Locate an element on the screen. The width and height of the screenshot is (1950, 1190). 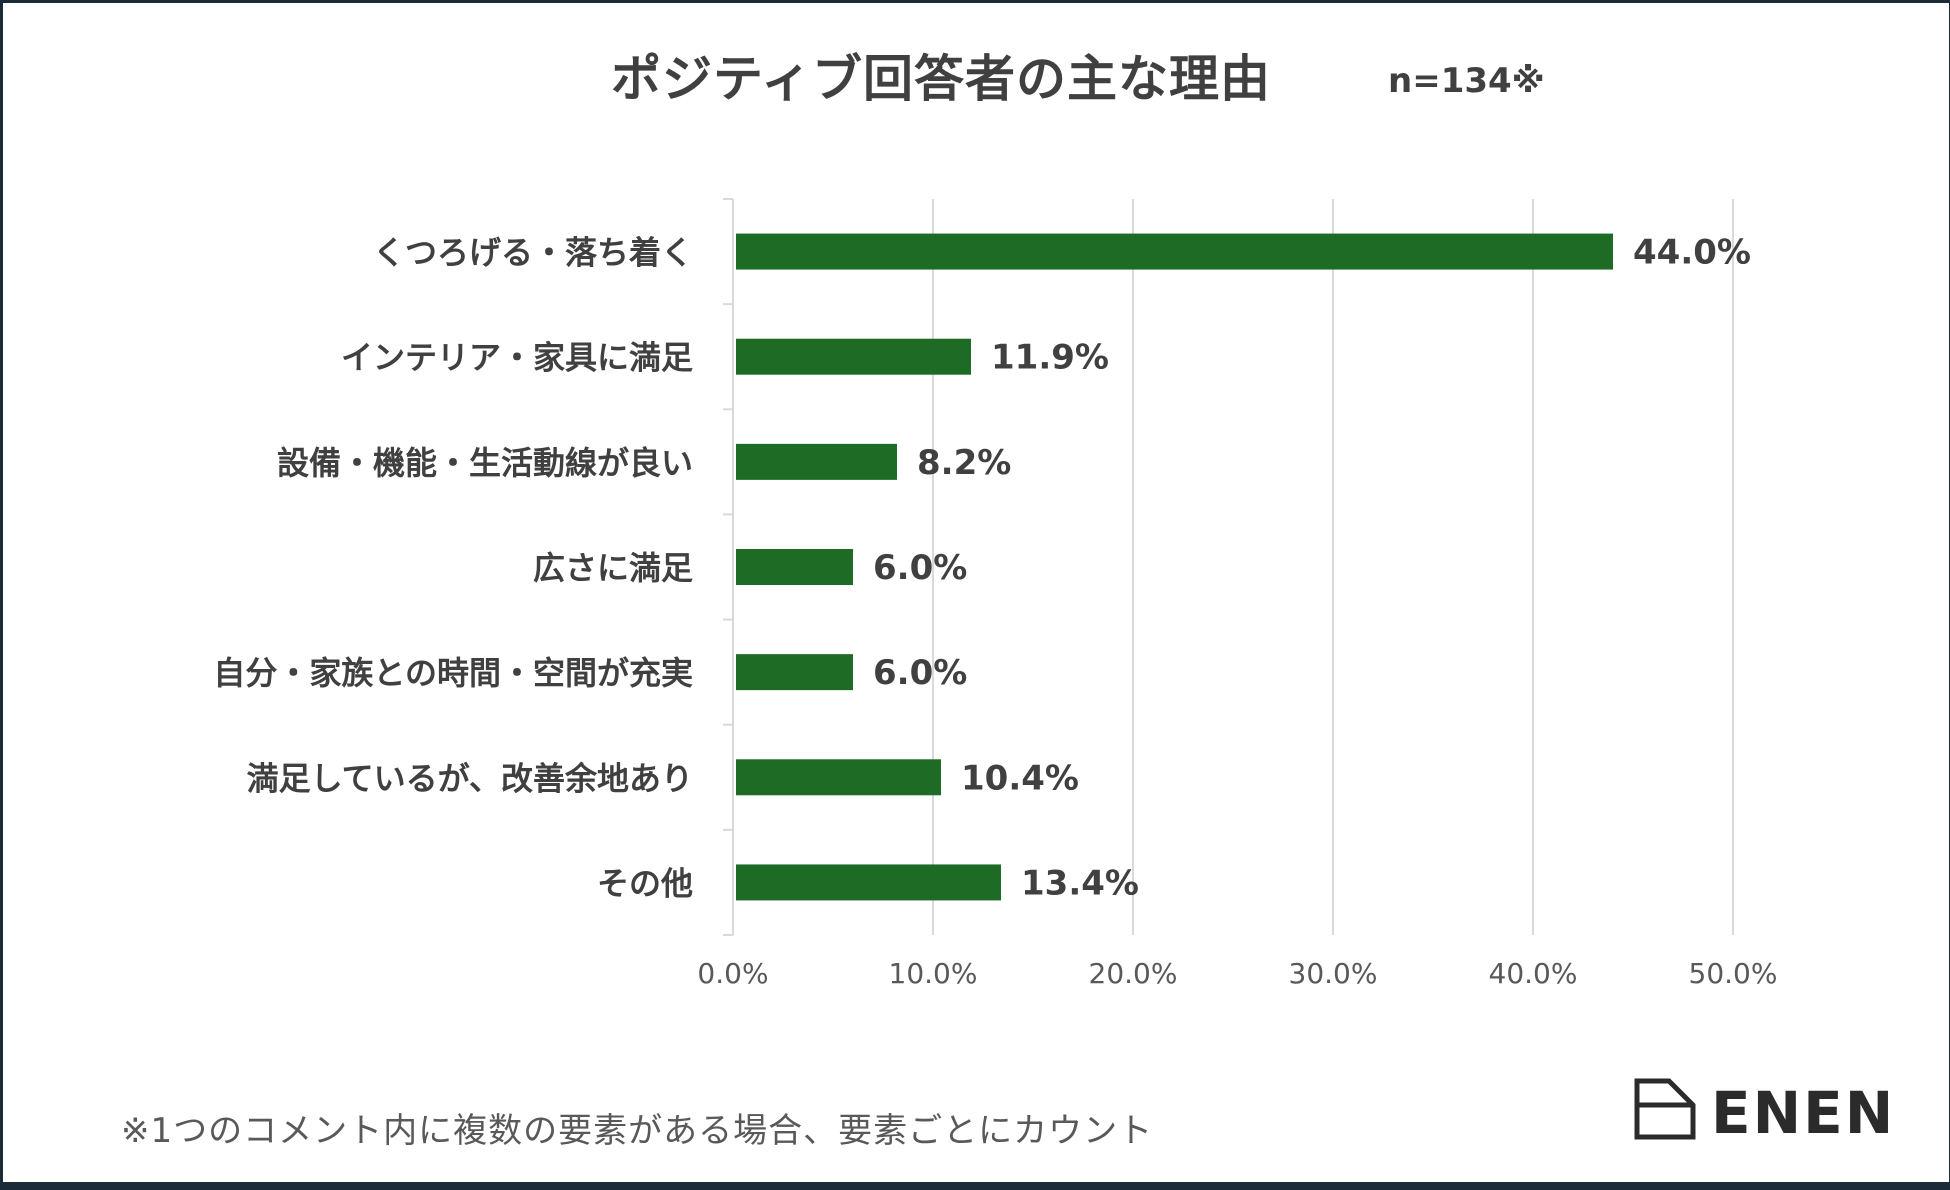
category-axis is located at coordinates (728, 567).